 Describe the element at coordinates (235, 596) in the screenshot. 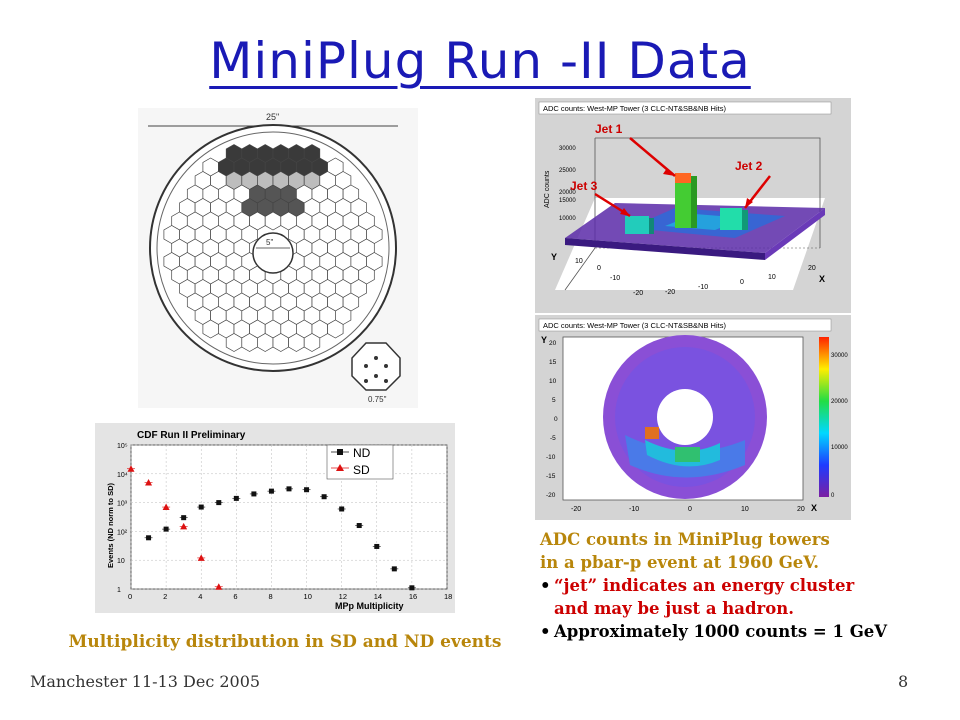

I see `x-tick-label: 6` at that location.